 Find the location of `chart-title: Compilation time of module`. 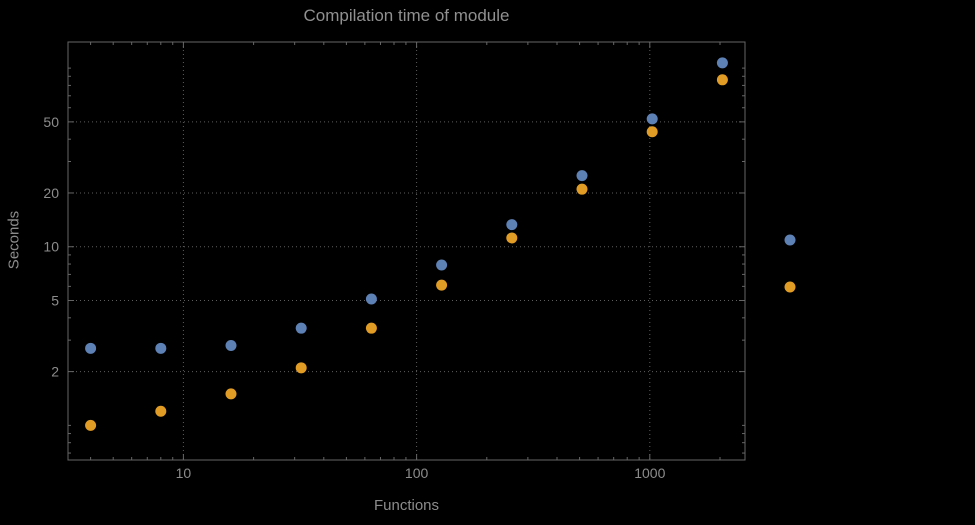

chart-title: Compilation time of module is located at coordinates (406, 15).